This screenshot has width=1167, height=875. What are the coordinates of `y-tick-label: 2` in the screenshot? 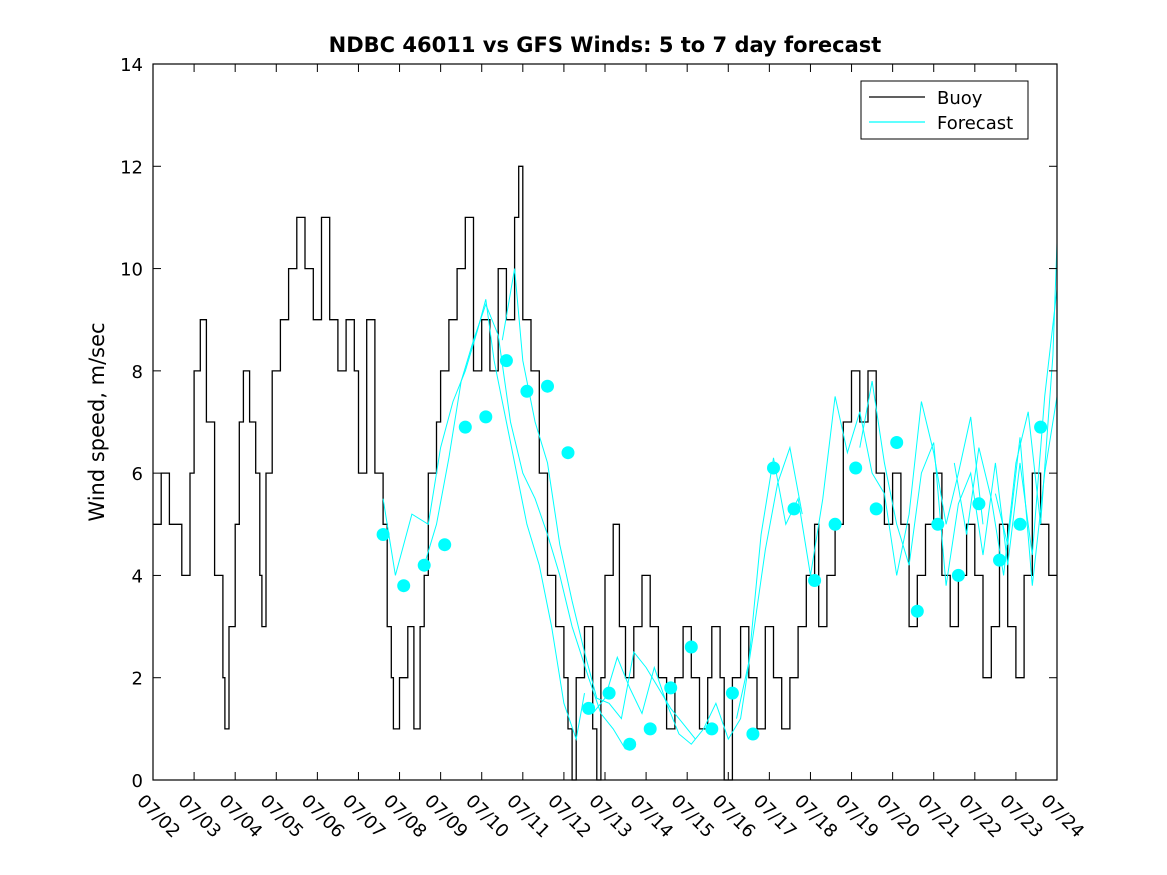 It's located at (137, 679).